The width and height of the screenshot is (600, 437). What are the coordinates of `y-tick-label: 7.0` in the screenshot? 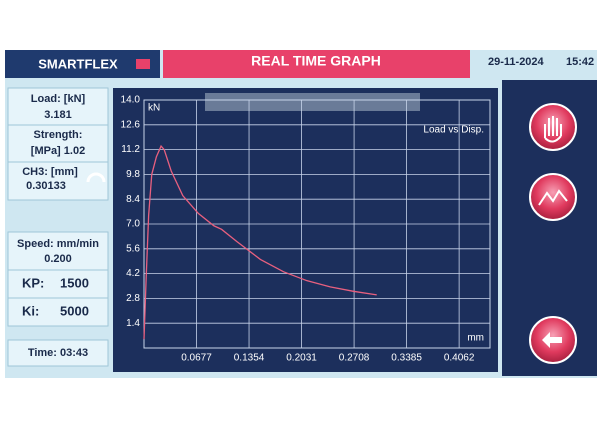 It's located at (133, 224).